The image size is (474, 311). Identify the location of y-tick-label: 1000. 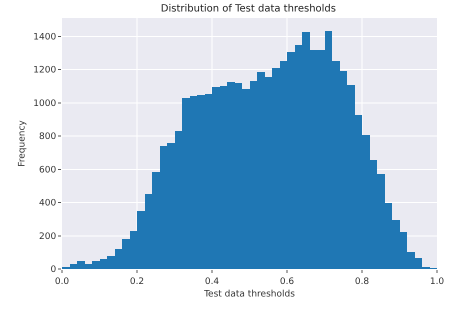
(44, 103).